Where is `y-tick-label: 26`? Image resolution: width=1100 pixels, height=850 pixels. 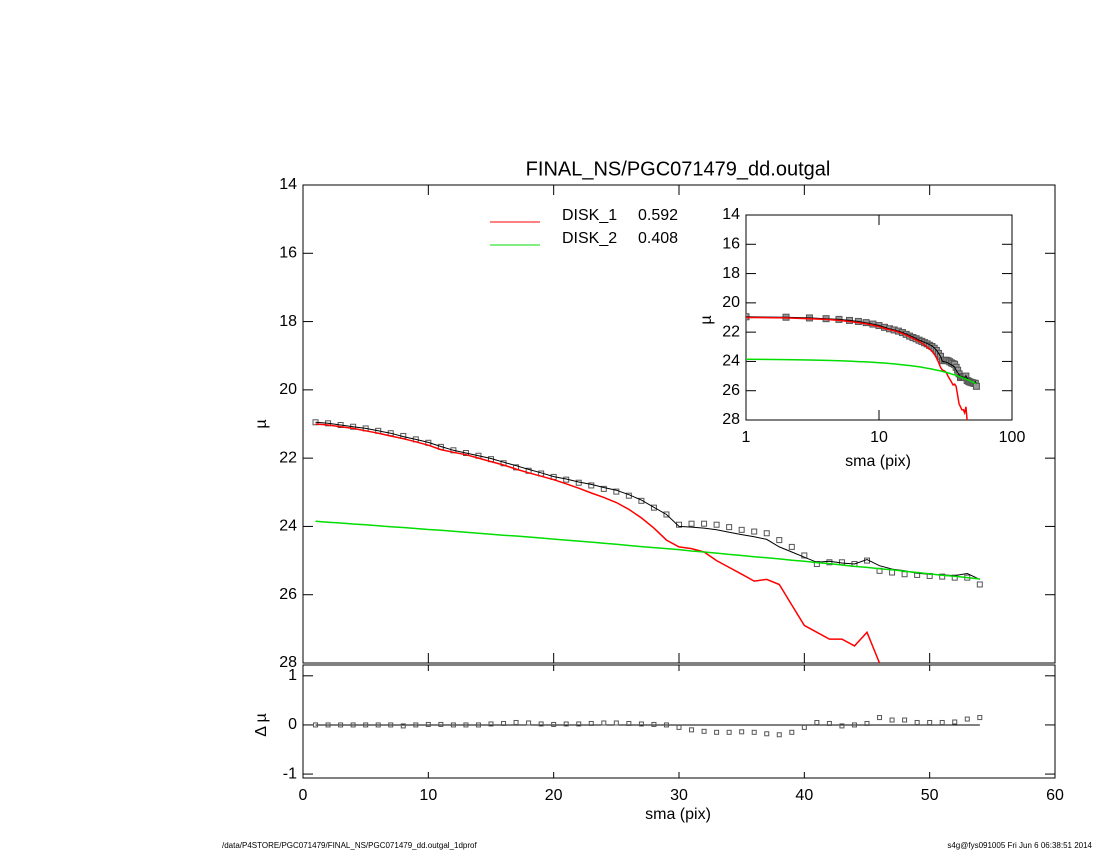 y-tick-label: 26 is located at coordinates (288, 594).